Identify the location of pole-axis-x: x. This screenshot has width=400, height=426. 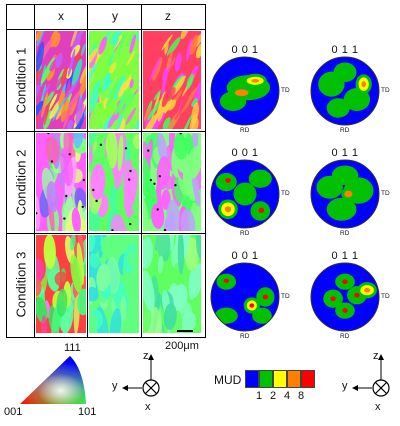
(378, 407).